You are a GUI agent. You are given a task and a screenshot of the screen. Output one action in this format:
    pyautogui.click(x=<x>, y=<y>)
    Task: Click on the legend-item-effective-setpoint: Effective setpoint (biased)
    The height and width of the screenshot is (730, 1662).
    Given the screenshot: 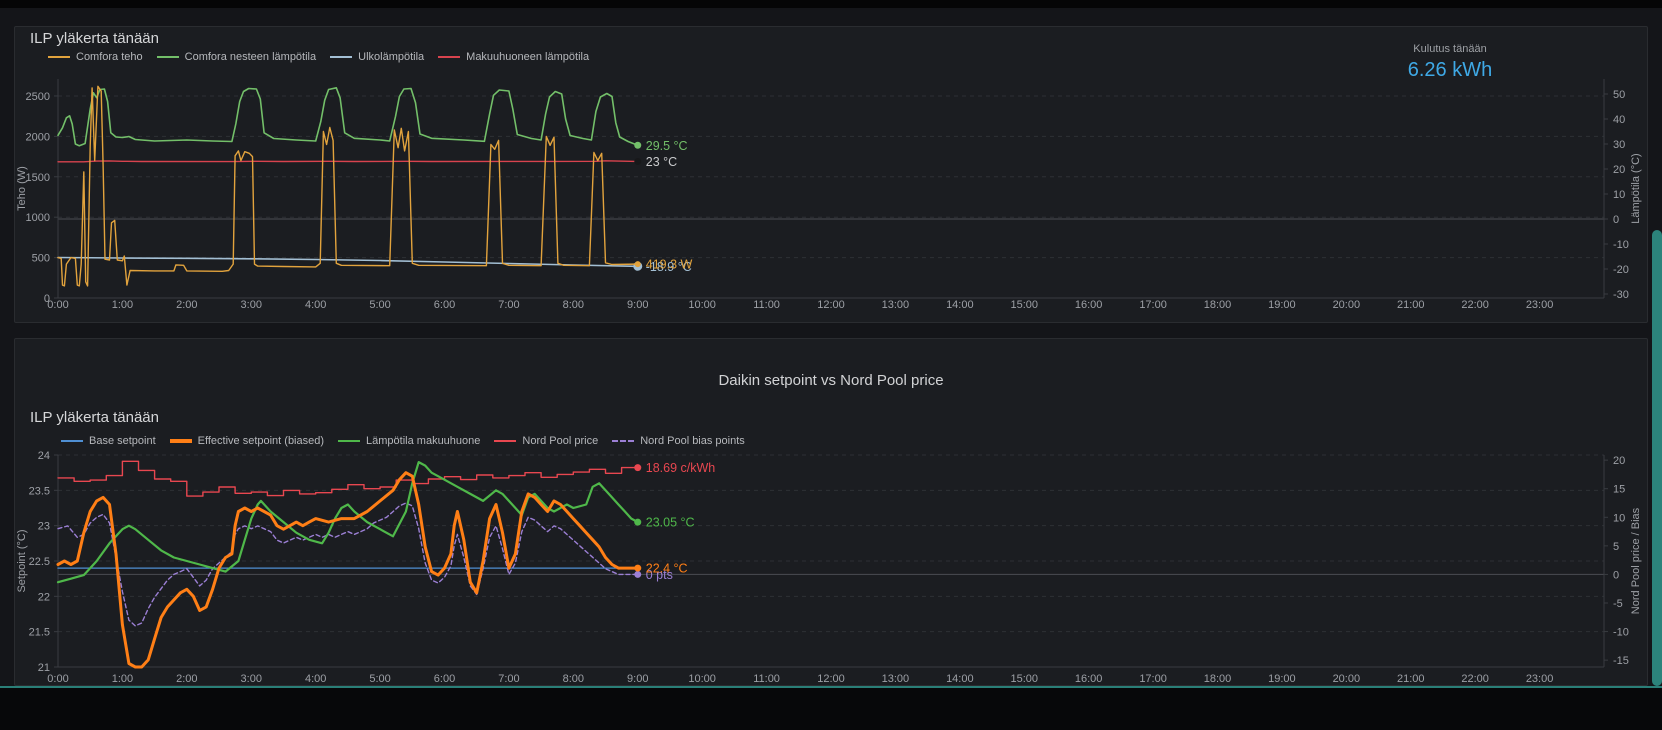 What is the action you would take?
    pyautogui.click(x=247, y=441)
    